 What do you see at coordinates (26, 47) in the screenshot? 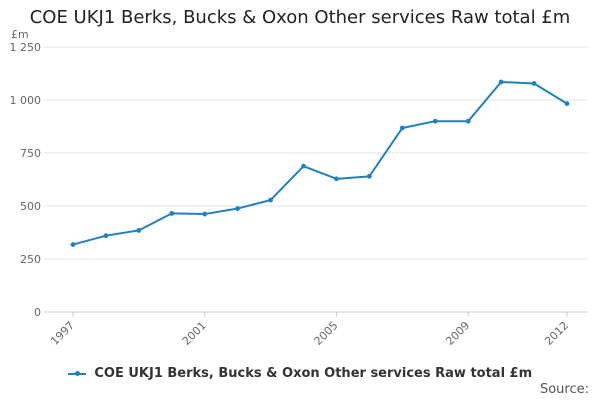
I see `y-tick-label: 1 250` at bounding box center [26, 47].